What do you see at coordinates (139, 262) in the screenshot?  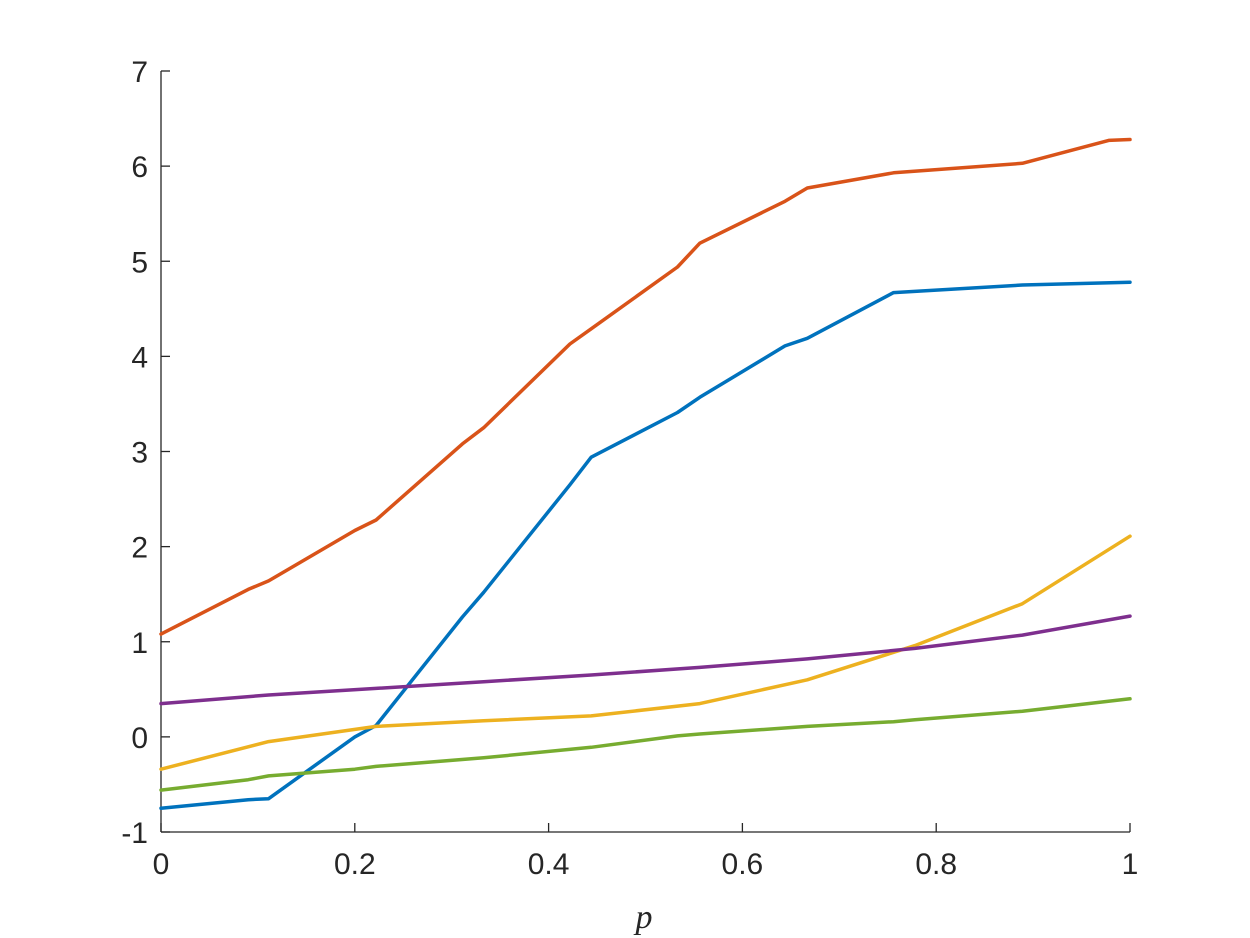 I see `y-tick-label: 5` at bounding box center [139, 262].